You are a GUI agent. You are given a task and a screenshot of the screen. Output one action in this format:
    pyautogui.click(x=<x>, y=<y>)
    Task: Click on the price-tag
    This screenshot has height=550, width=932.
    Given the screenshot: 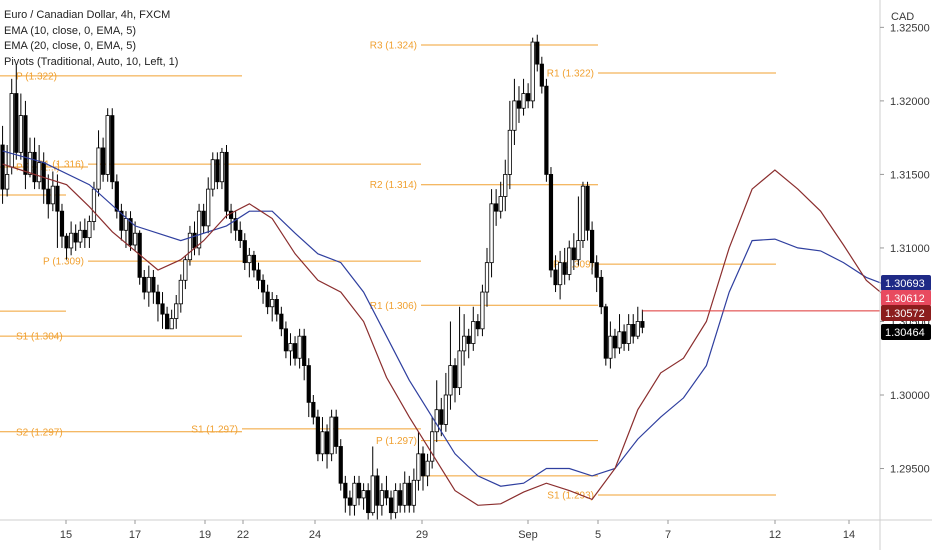 What is the action you would take?
    pyautogui.click(x=906, y=283)
    